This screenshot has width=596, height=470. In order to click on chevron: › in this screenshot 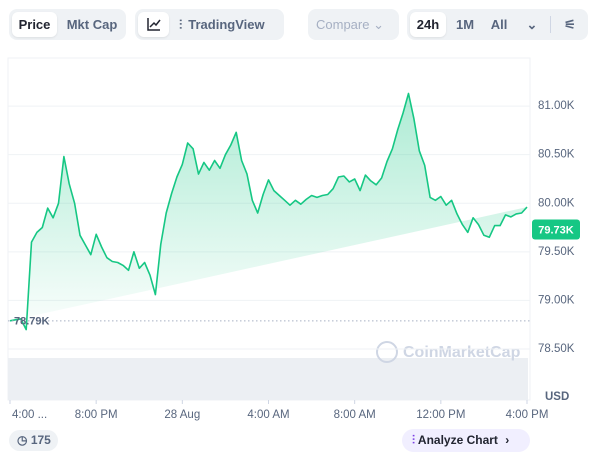, I will do `click(507, 440)`.